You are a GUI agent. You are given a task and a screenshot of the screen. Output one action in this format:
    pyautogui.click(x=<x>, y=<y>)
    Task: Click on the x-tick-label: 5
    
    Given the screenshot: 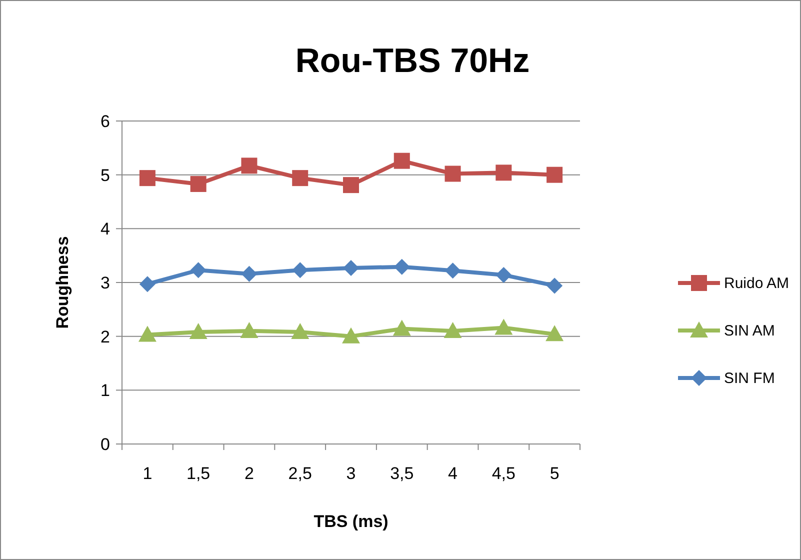 What is the action you would take?
    pyautogui.click(x=555, y=473)
    